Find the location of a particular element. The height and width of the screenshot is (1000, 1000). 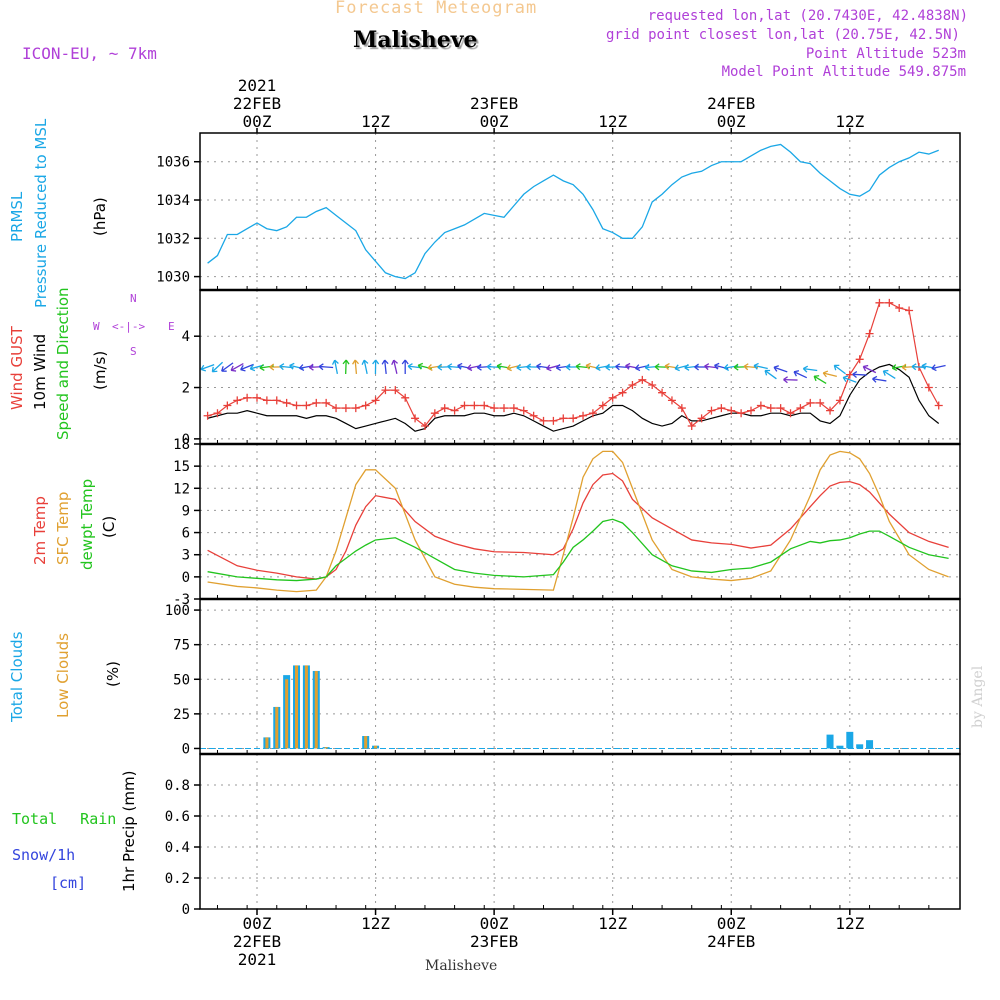

y-tick-label: 2 is located at coordinates (186, 389).